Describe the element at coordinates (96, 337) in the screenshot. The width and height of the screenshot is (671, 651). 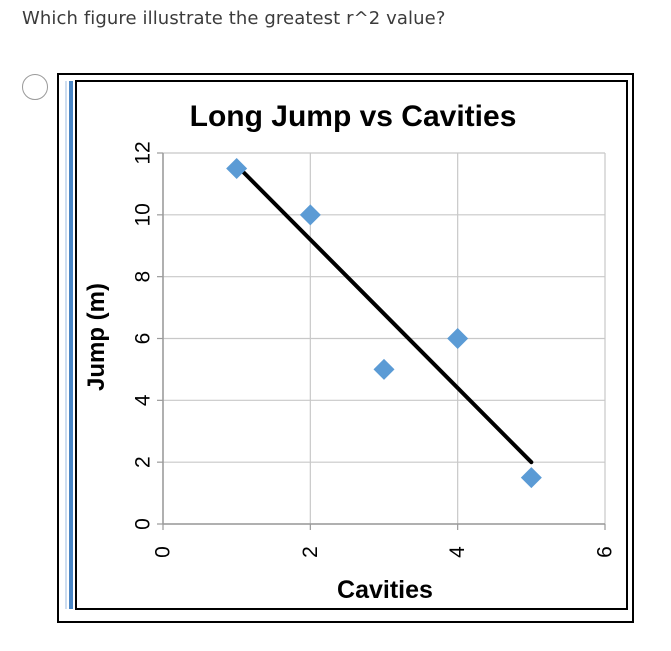
I see `y-axis-label: Jump (m)` at that location.